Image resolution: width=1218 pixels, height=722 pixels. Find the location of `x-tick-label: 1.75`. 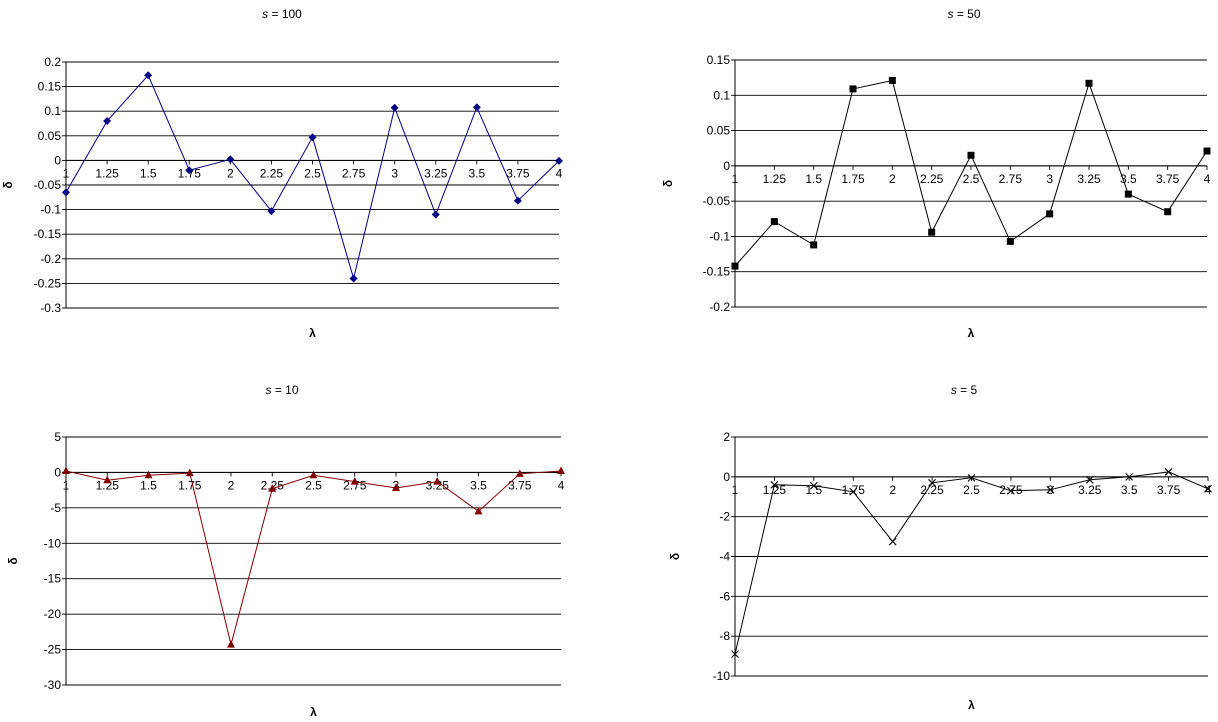

x-tick-label: 1.75 is located at coordinates (853, 179).